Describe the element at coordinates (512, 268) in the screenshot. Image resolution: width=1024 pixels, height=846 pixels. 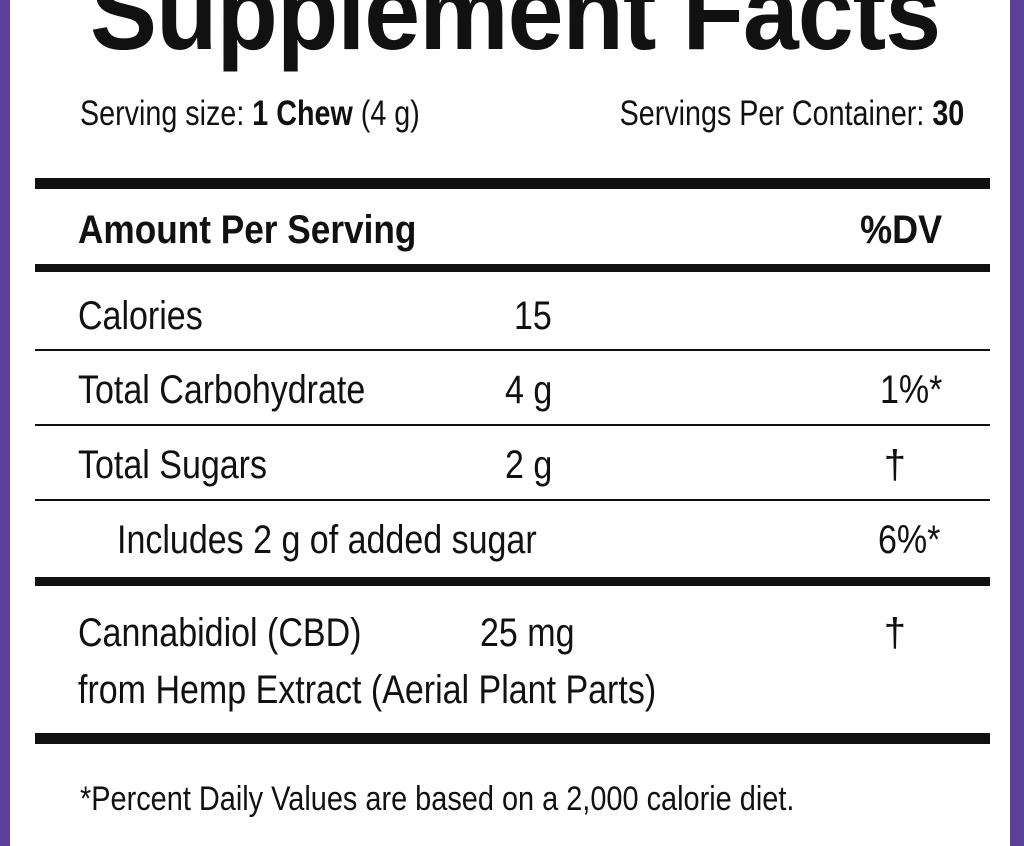
I see `divider-medium` at that location.